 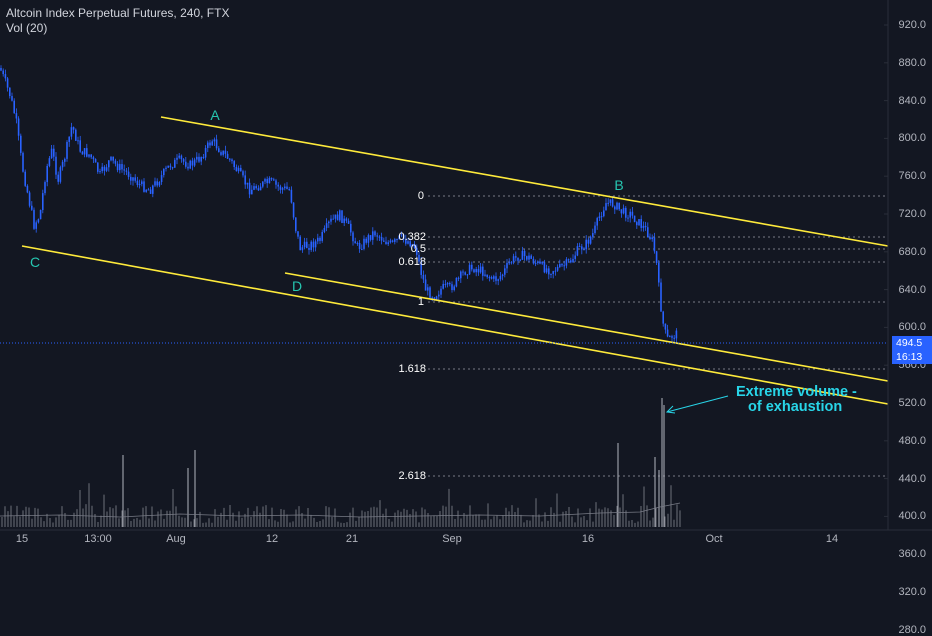 What do you see at coordinates (714, 539) in the screenshot?
I see `time-tick: Oct` at bounding box center [714, 539].